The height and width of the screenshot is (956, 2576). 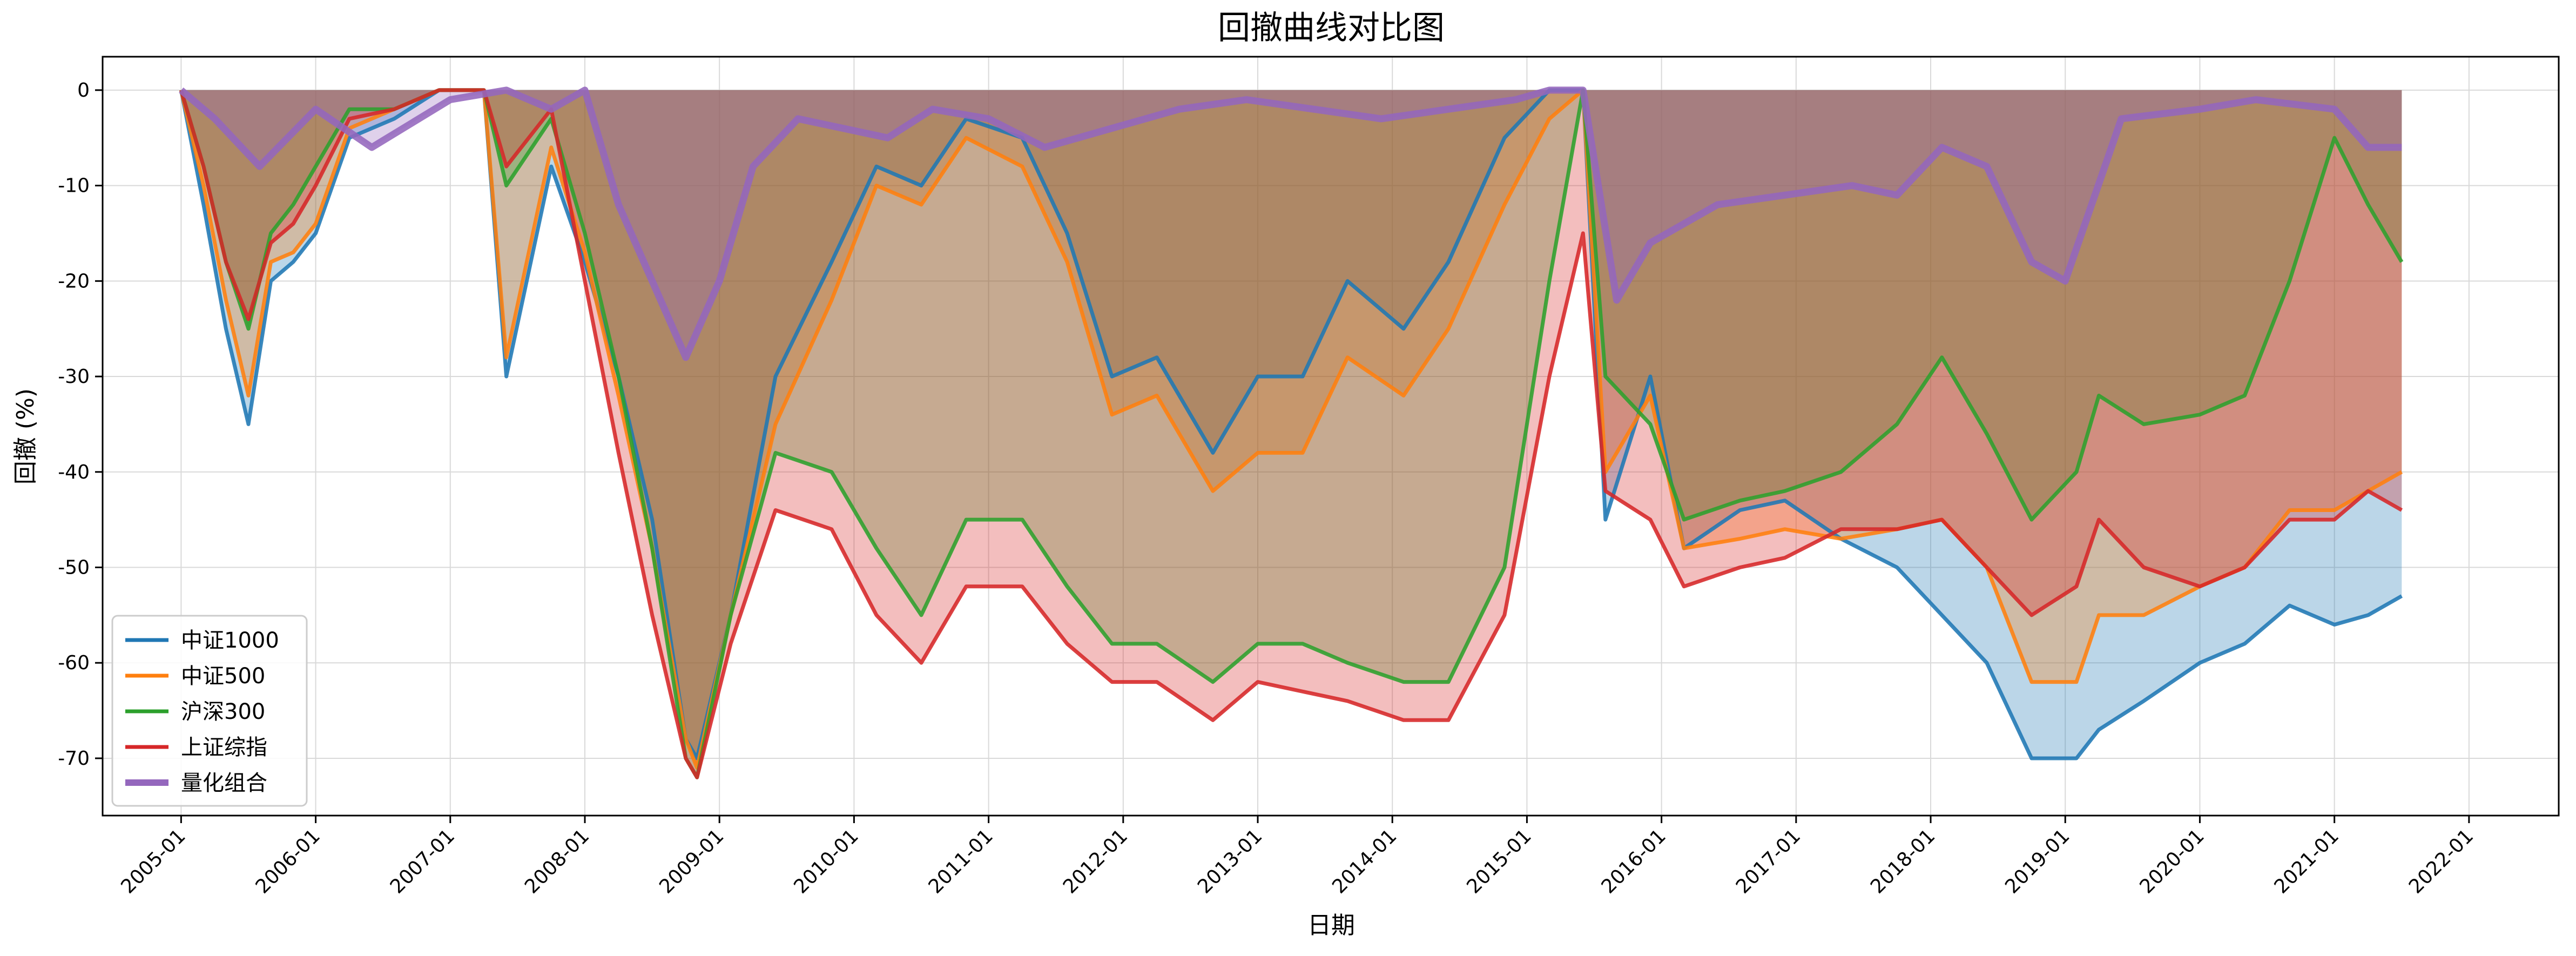 I want to click on x-tick-label: 2017-01, so click(x=1768, y=861).